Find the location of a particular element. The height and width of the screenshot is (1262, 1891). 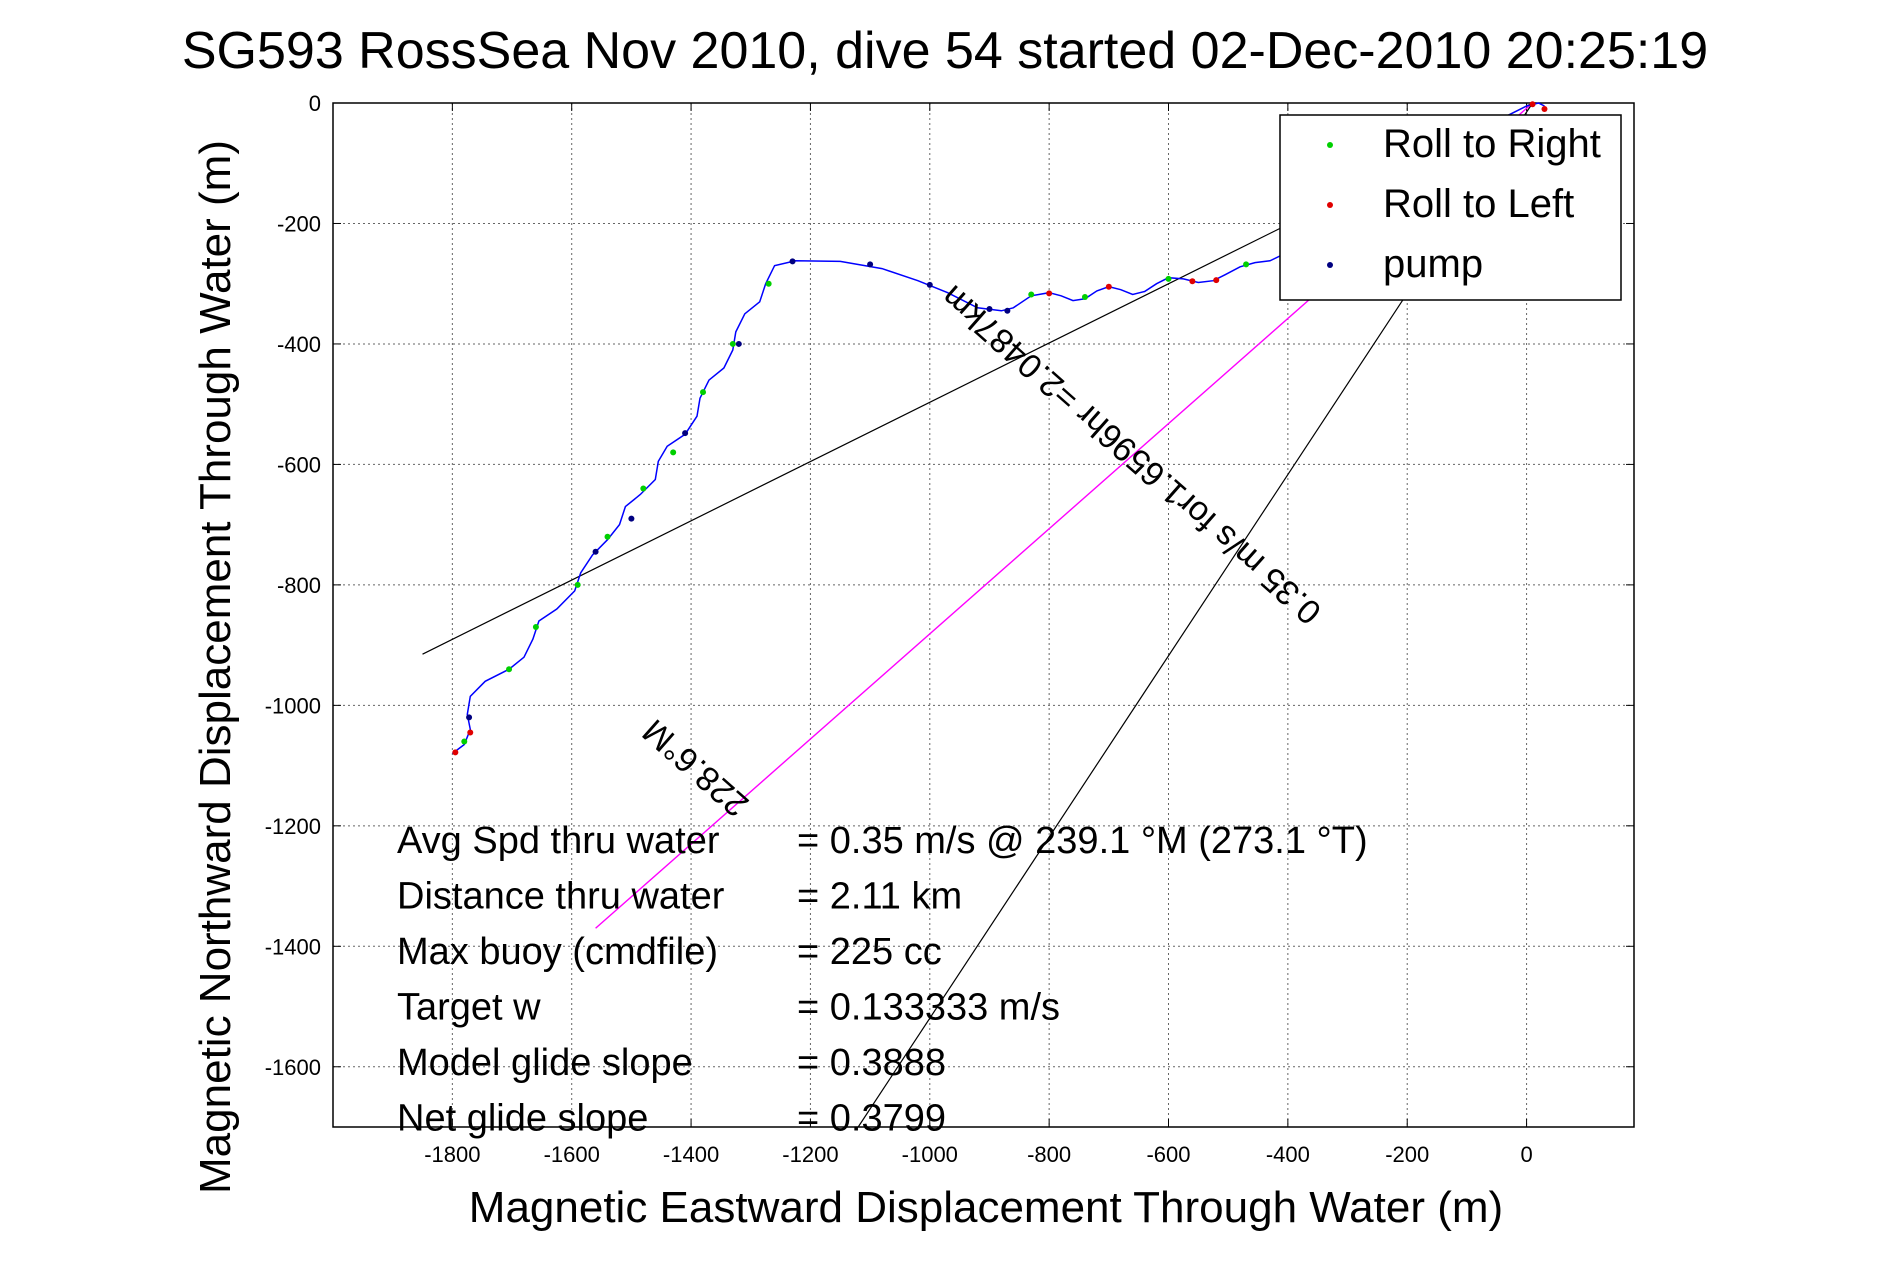

stat-label: Model glide slope is located at coordinates (545, 1063).